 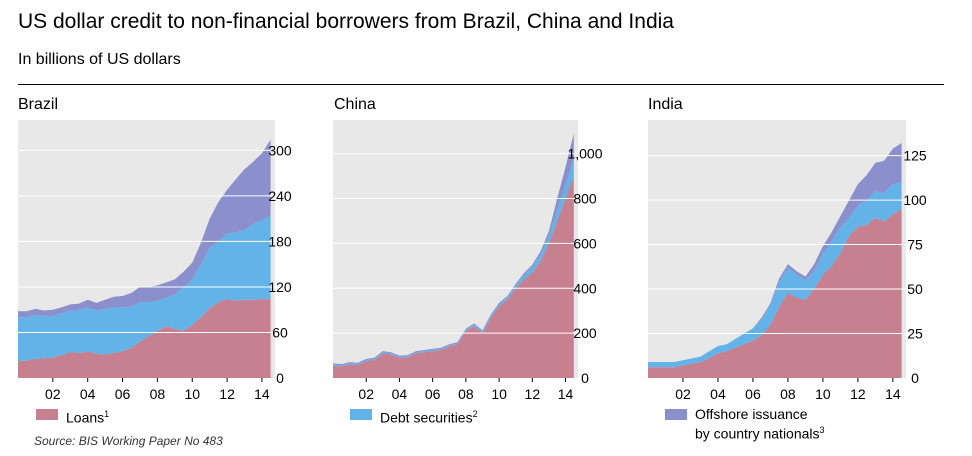 I want to click on x-tick-label-china: 10, so click(x=499, y=394).